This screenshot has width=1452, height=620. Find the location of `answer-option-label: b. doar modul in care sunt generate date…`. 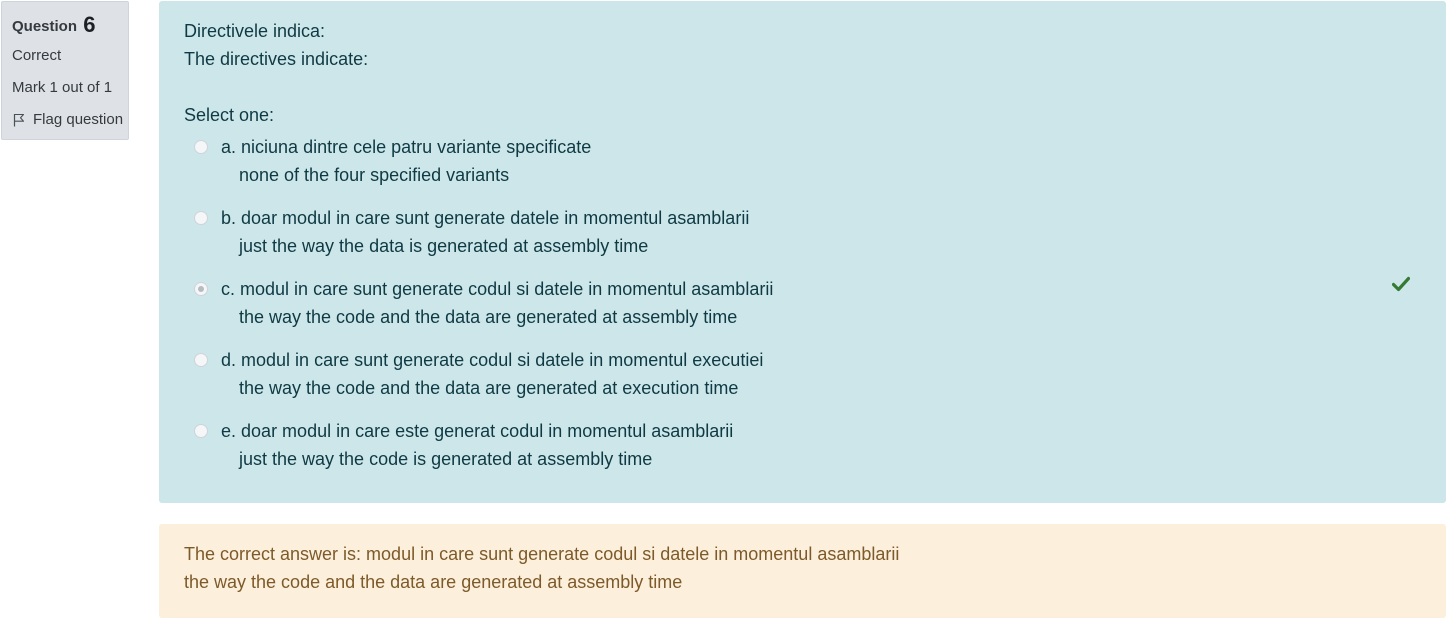

answer-option-label: b. doar modul in care sunt generate date… is located at coordinates (485, 232).